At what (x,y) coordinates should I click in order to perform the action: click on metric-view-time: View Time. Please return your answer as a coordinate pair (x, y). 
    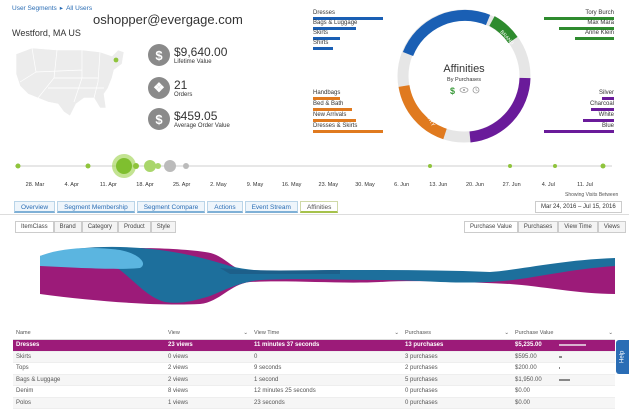
    Looking at the image, I should click on (578, 227).